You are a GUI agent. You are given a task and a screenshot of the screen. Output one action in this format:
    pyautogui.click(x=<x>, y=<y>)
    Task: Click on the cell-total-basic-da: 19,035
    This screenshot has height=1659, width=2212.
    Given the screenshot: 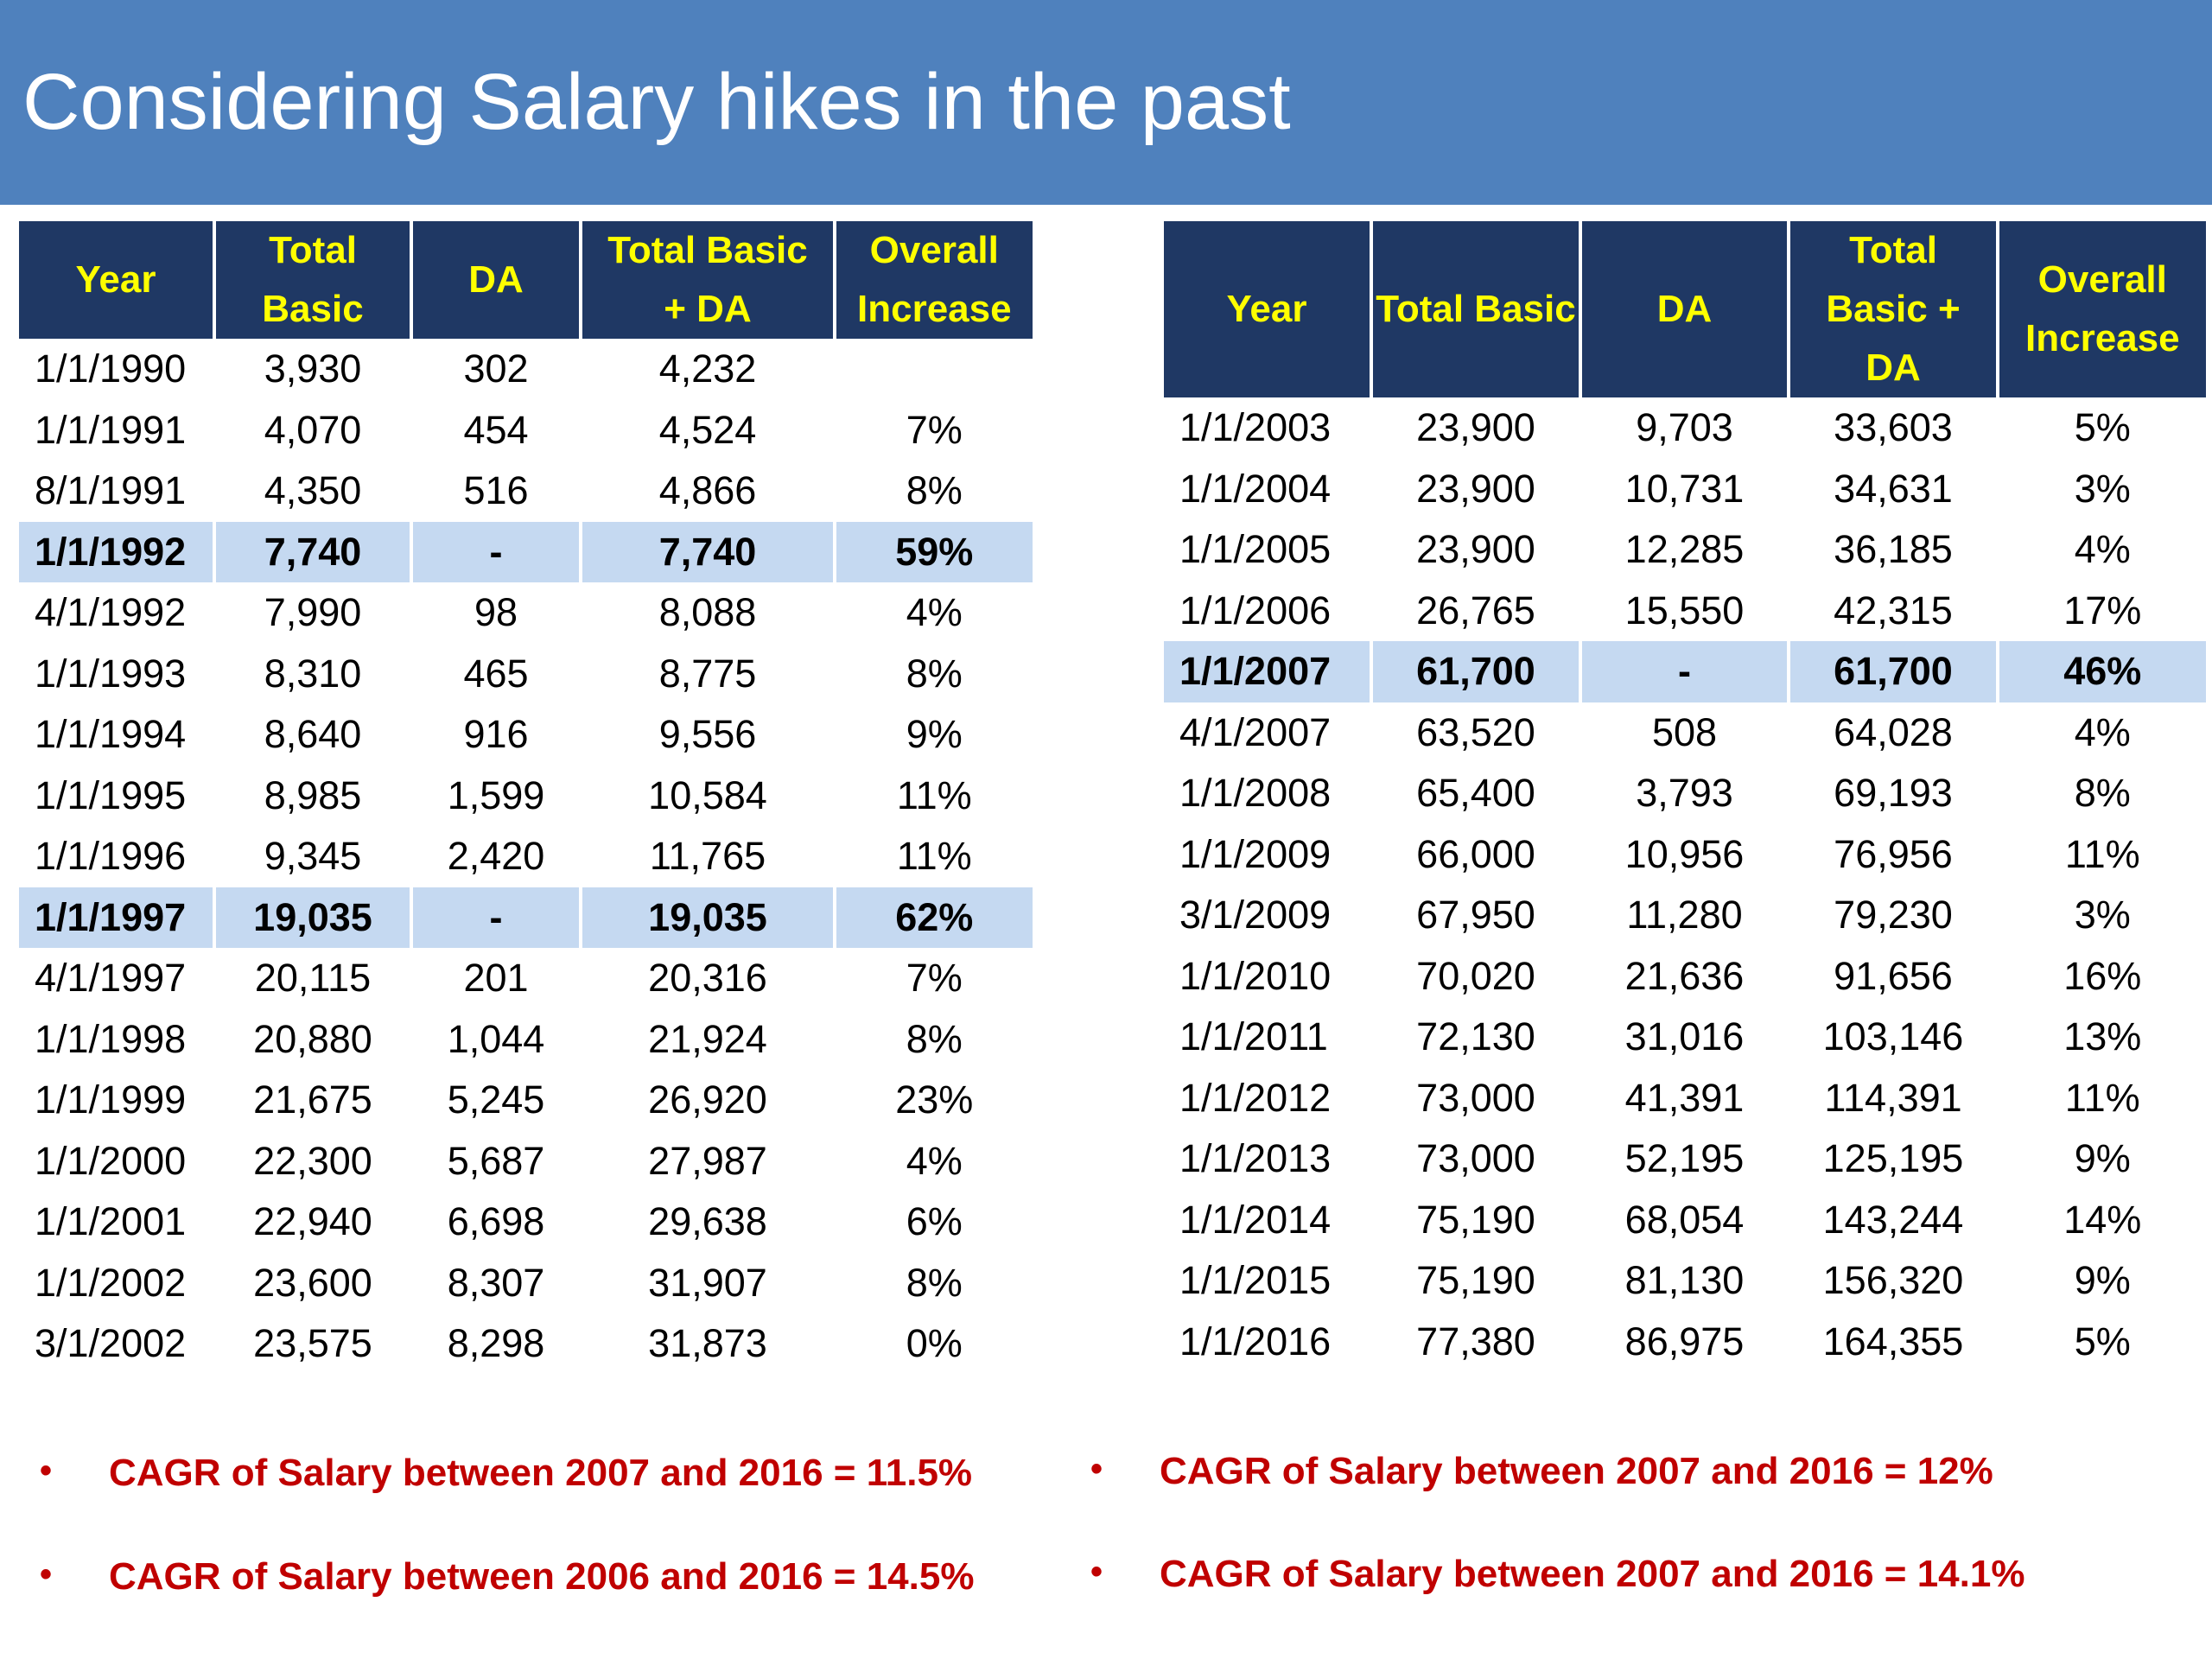 What is the action you would take?
    pyautogui.click(x=707, y=917)
    